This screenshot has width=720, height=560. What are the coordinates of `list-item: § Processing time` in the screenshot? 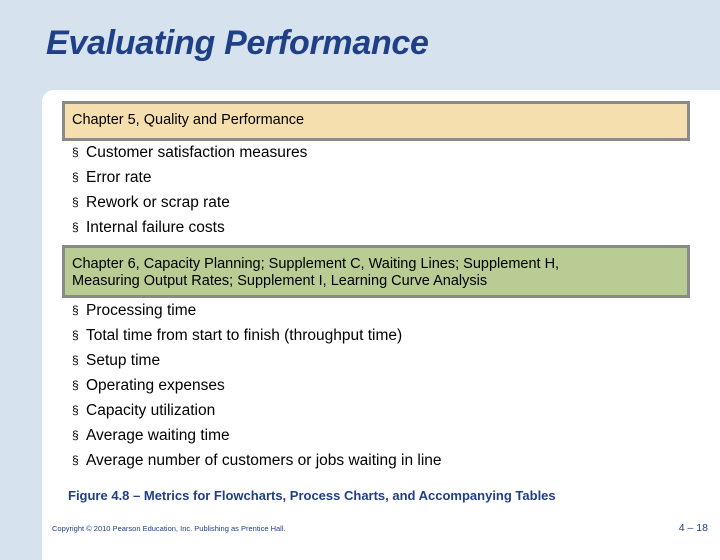 It's located at (257, 310).